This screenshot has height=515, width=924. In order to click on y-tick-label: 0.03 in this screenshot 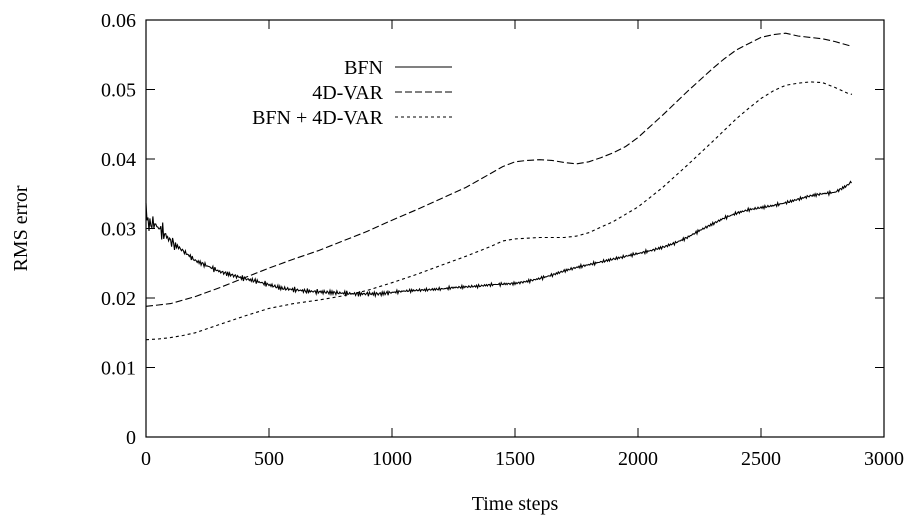, I will do `click(118, 230)`.